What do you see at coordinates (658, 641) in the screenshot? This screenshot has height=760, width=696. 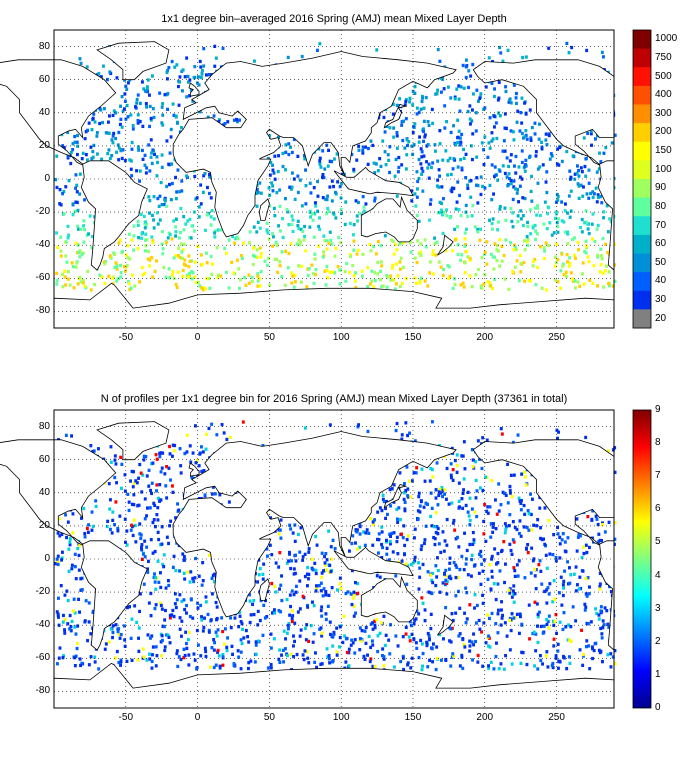 I see `colorbar-tick-label: 2` at bounding box center [658, 641].